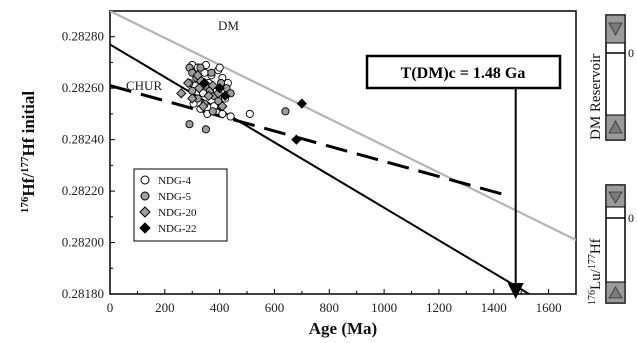 Image resolution: width=637 pixels, height=343 pixels. Describe the element at coordinates (439, 307) in the screenshot. I see `x-tick-label-6: 1200` at that location.